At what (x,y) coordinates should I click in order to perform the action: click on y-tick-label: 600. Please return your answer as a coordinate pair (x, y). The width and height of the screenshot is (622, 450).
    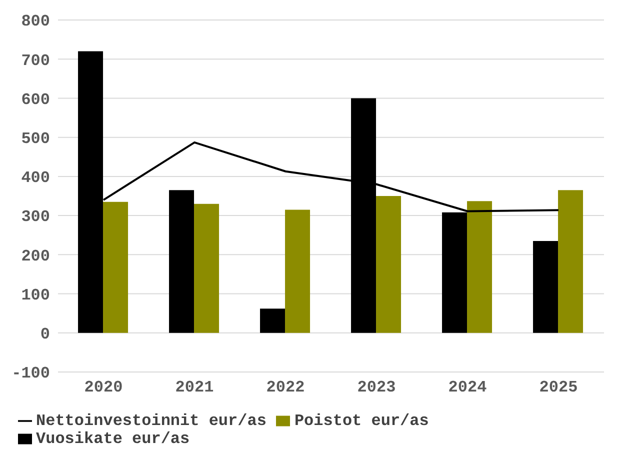
    Looking at the image, I should click on (35, 99).